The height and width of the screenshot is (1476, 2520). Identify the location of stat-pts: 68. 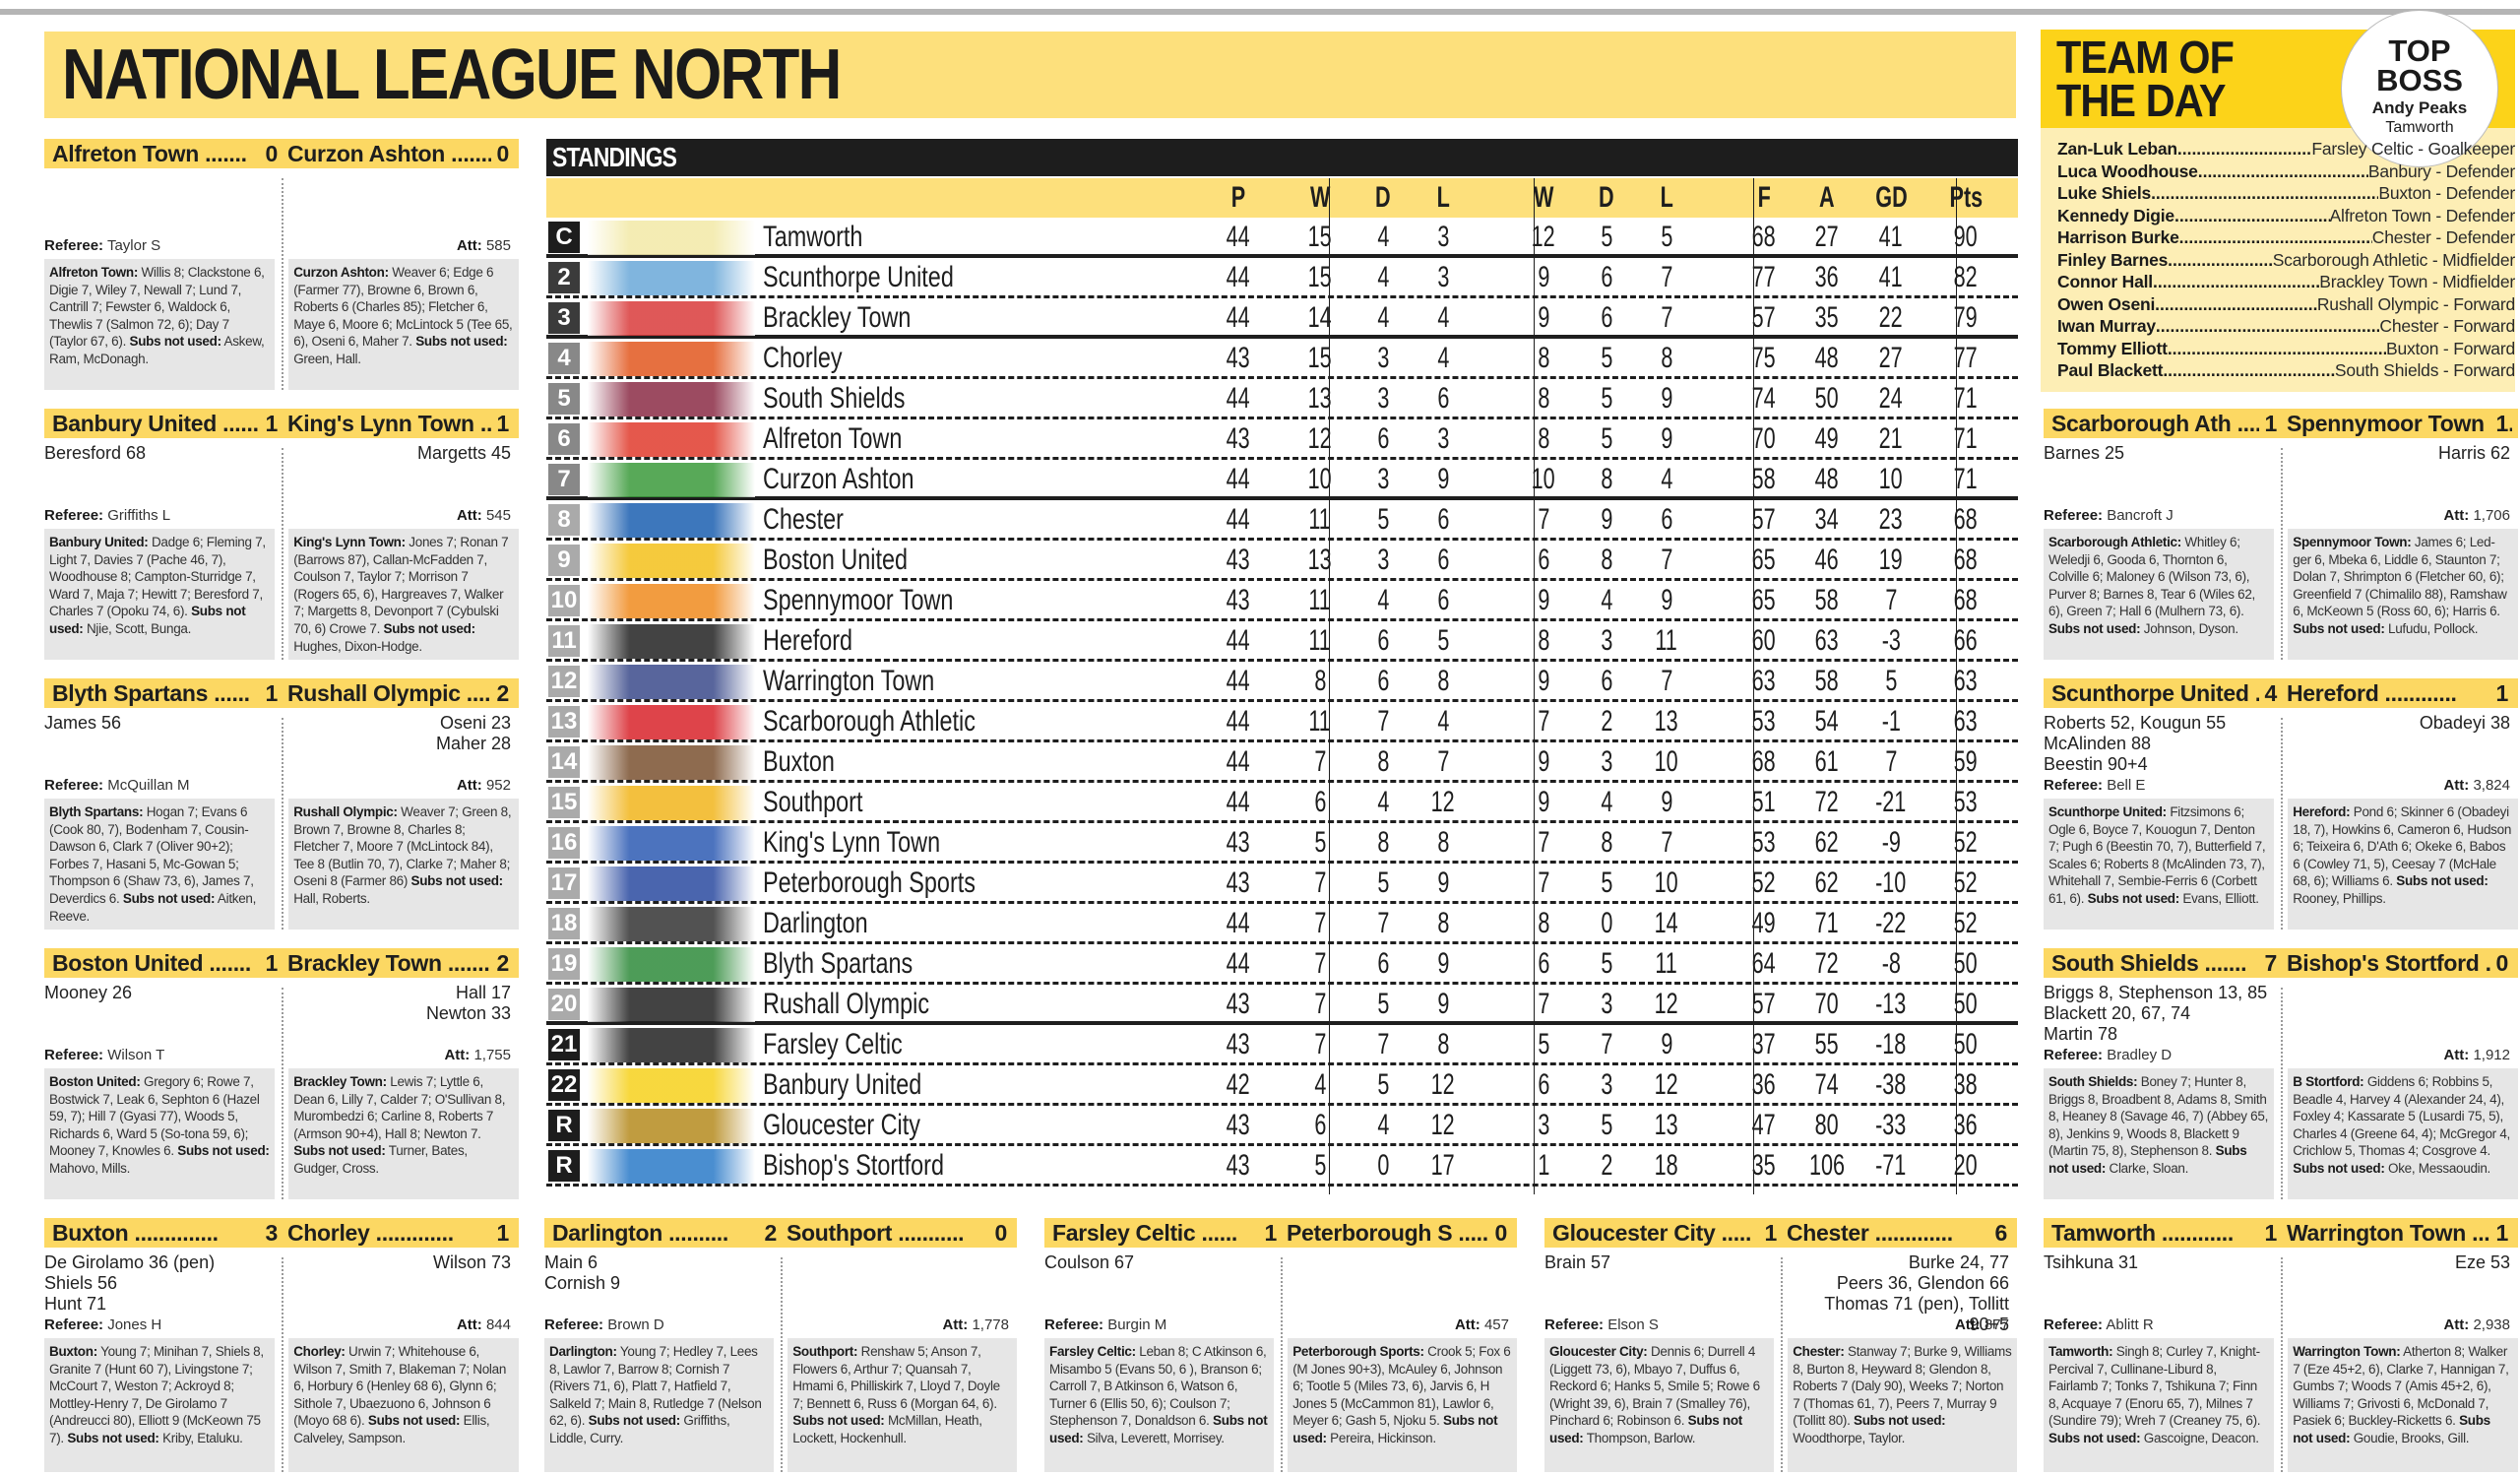
(1965, 519).